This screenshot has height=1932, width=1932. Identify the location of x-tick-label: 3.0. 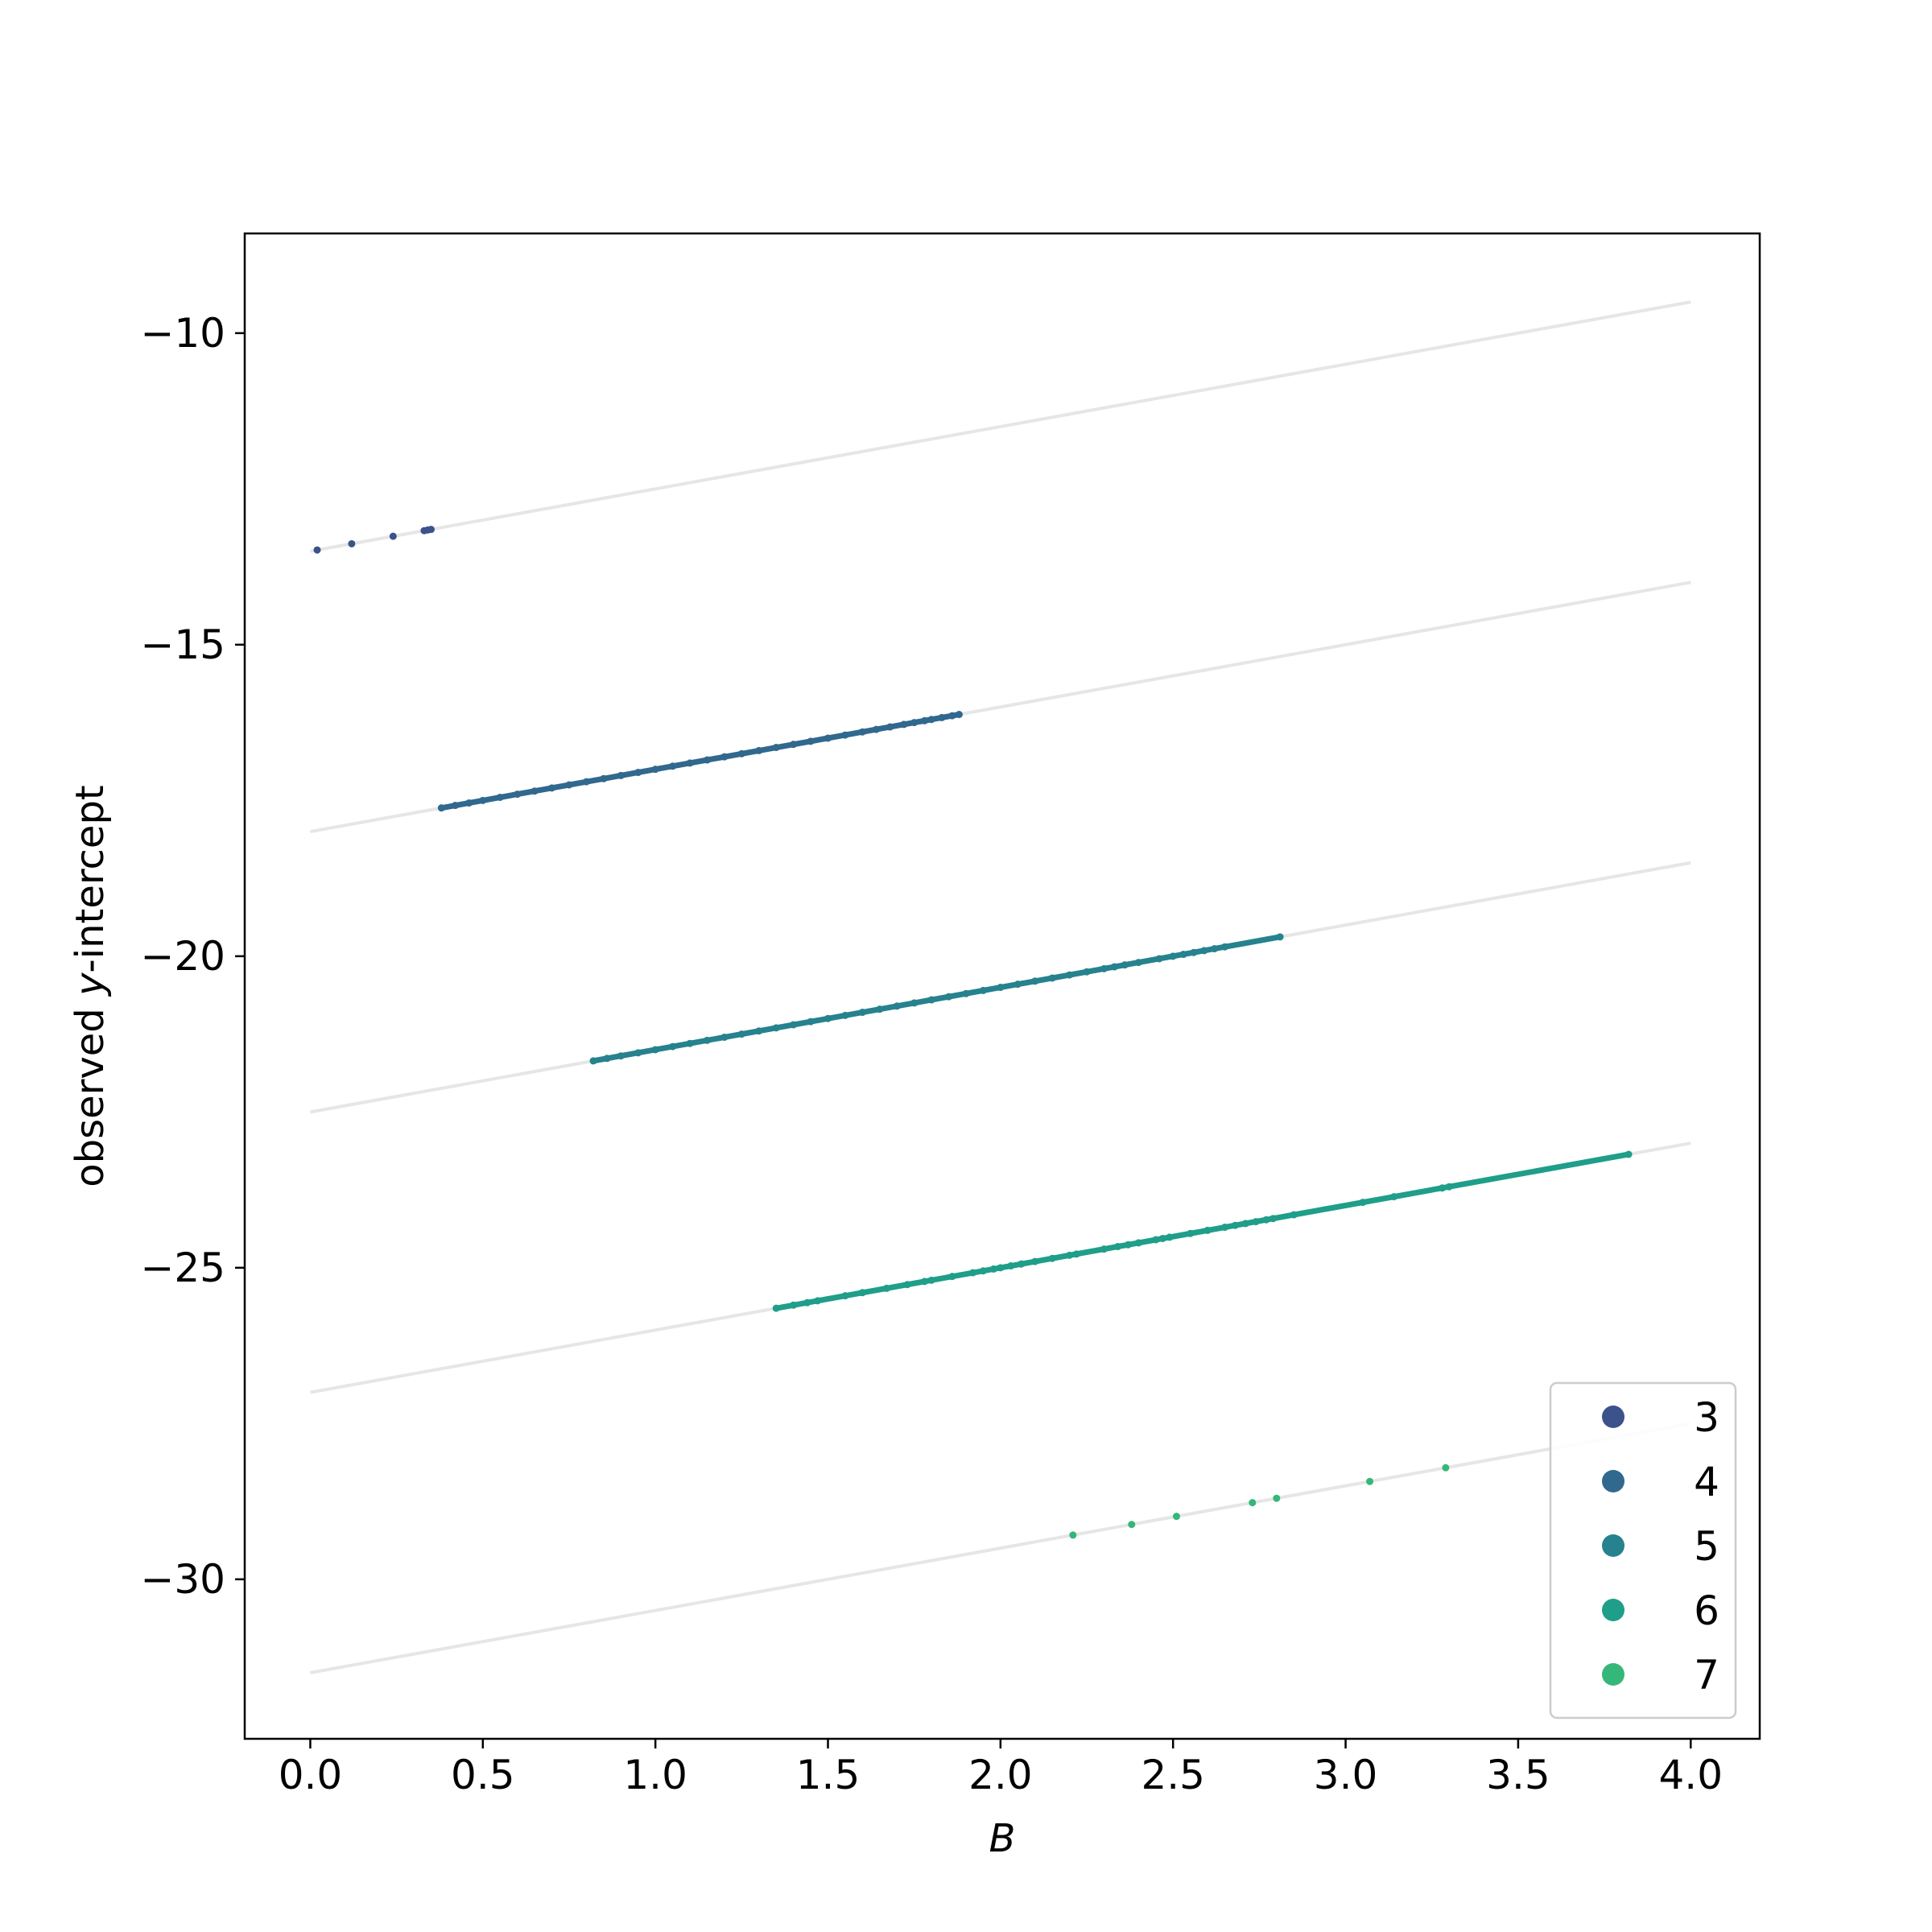
(1346, 1775).